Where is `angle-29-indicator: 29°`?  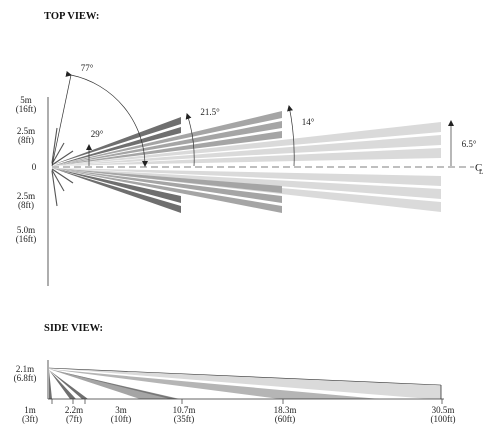
angle-29-indicator: 29° is located at coordinates (95, 147).